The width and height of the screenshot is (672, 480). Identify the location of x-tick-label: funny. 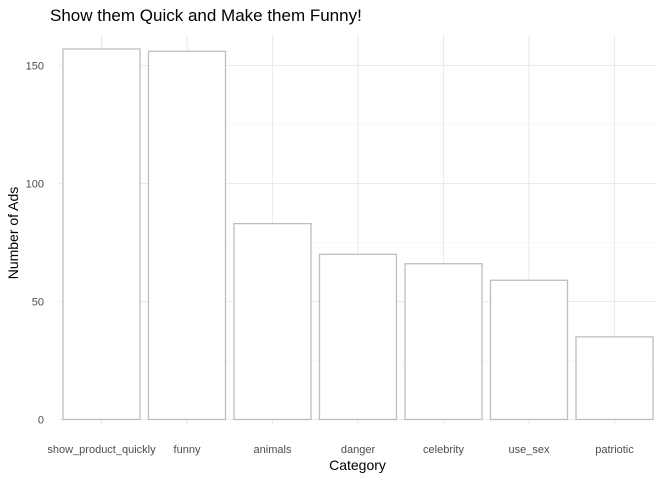
(187, 450).